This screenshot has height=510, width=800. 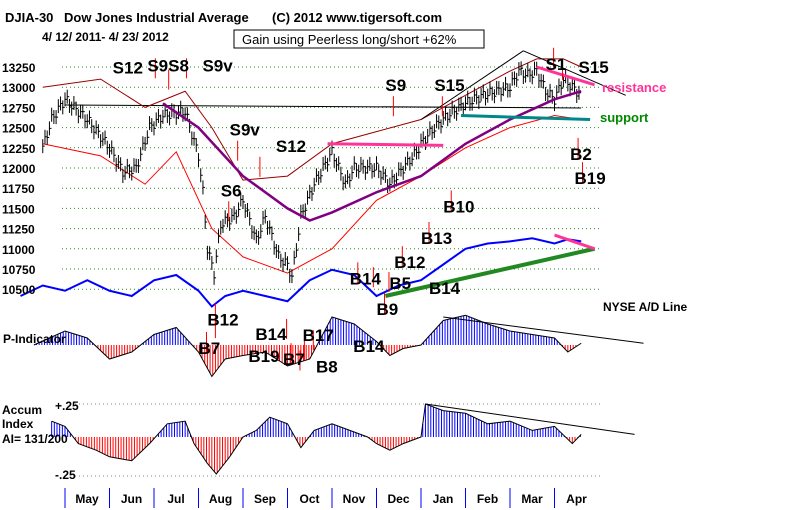 What do you see at coordinates (530, 419) in the screenshot?
I see `accum-trendline` at bounding box center [530, 419].